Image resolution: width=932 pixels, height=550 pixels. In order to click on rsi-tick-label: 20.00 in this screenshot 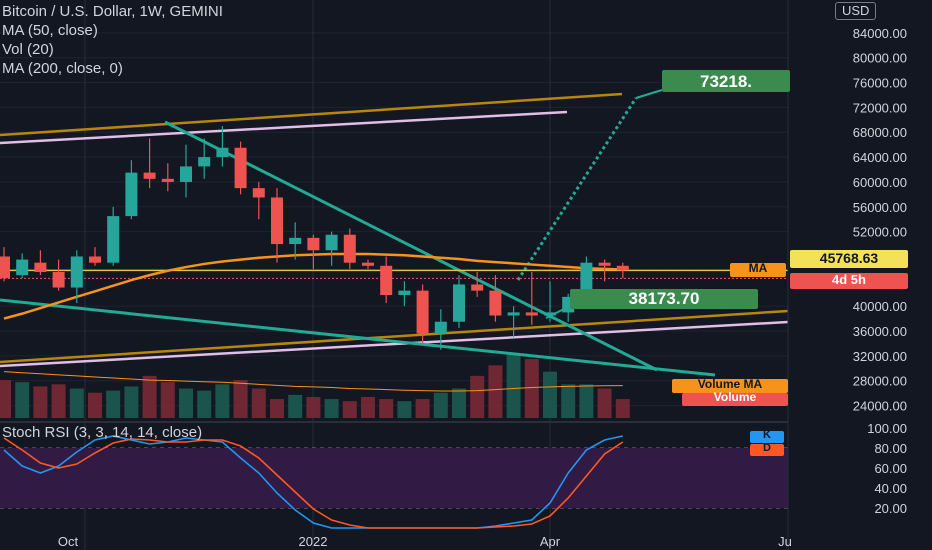, I will do `click(890, 508)`.